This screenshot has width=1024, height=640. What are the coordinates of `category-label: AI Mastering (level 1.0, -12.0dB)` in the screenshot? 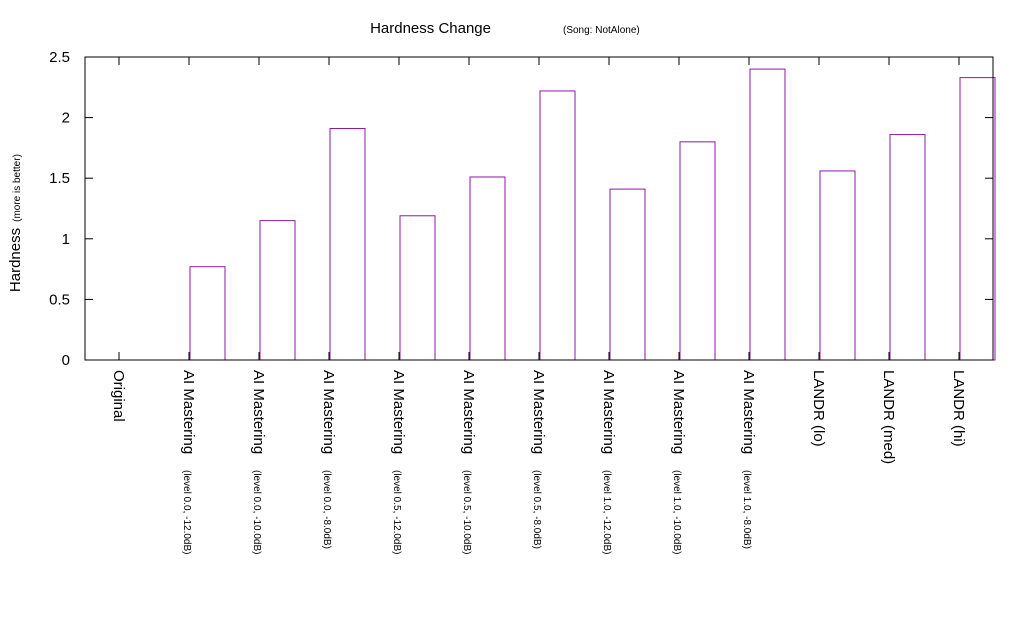 It's located at (608, 462).